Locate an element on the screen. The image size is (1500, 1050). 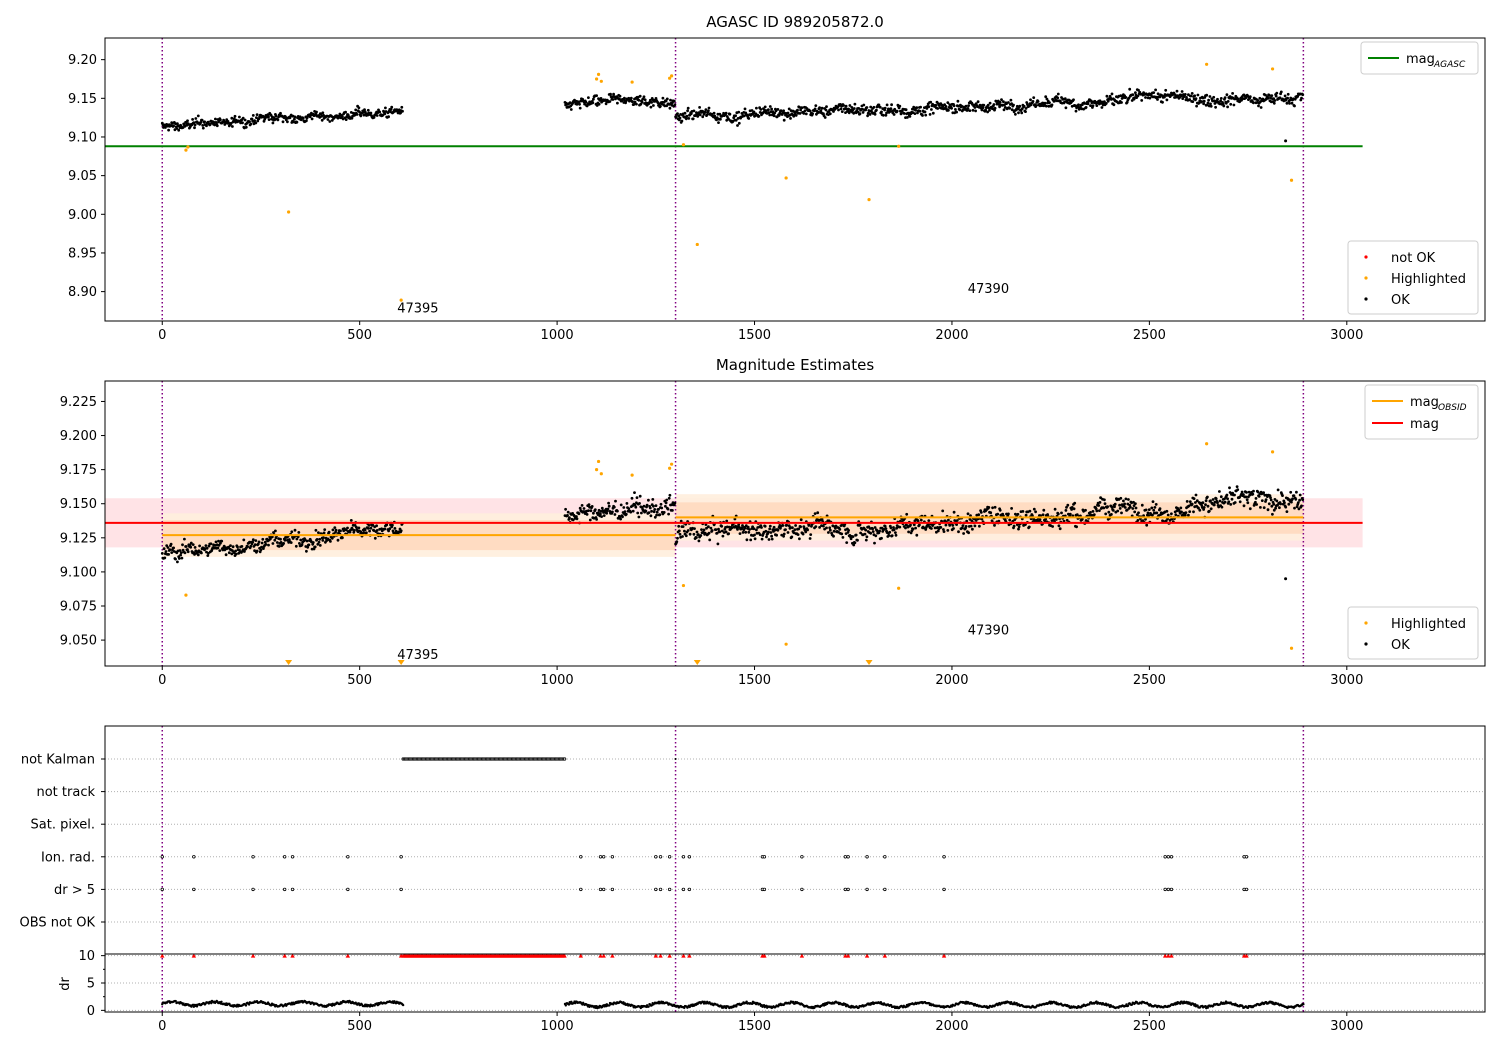
highlighted-point is located at coordinates (596, 79).